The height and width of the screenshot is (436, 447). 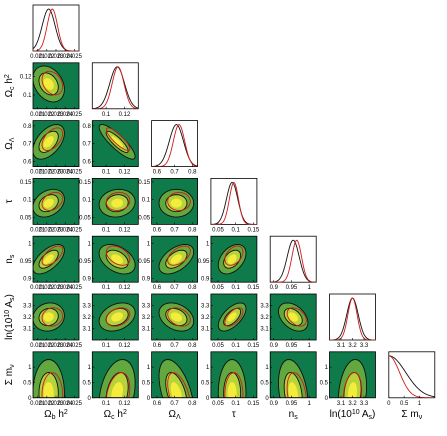 What do you see at coordinates (10, 229) in the screenshot?
I see `y-axis-labels: Ωc h2 ΩΛ τ ns ln(1010 As) Σ mν` at bounding box center [10, 229].